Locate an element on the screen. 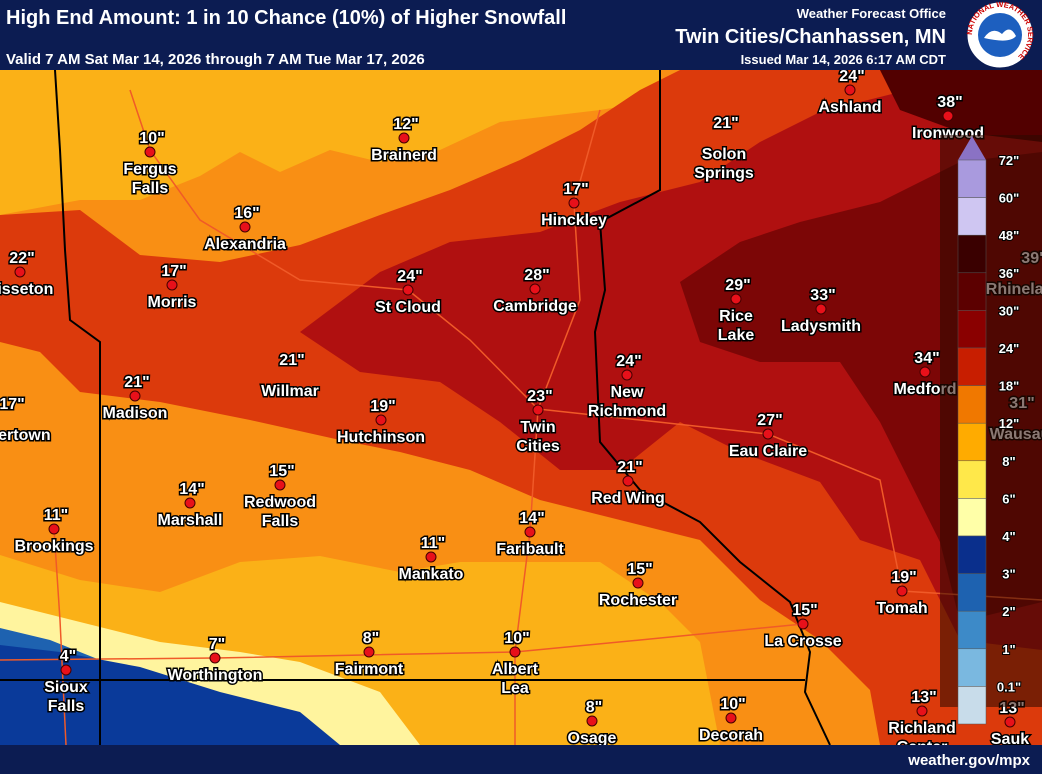 Image resolution: width=1042 pixels, height=774 pixels. city-name: Hinckley is located at coordinates (574, 220).